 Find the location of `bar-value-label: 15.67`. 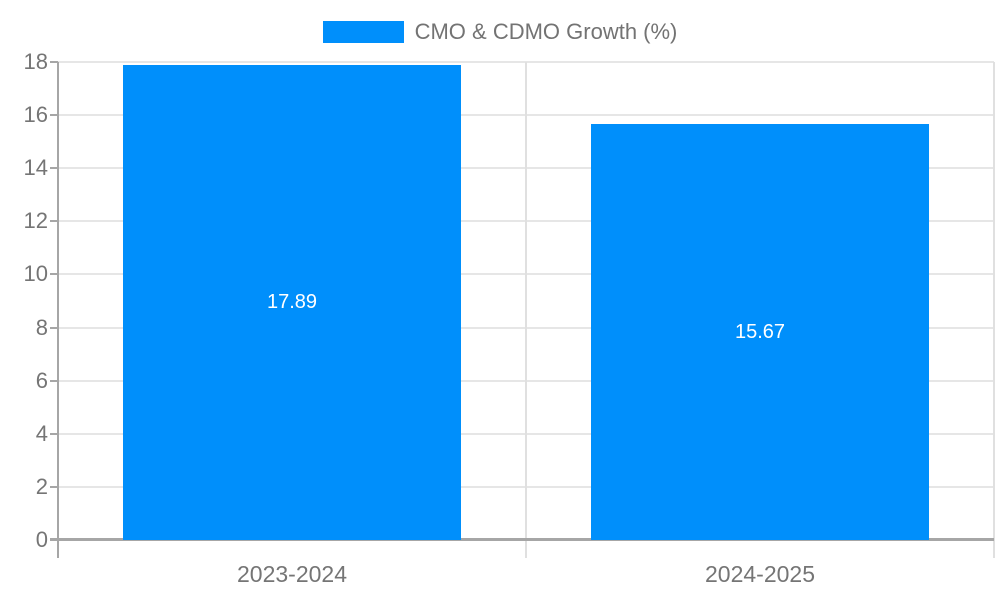

bar-value-label: 15.67 is located at coordinates (760, 332).